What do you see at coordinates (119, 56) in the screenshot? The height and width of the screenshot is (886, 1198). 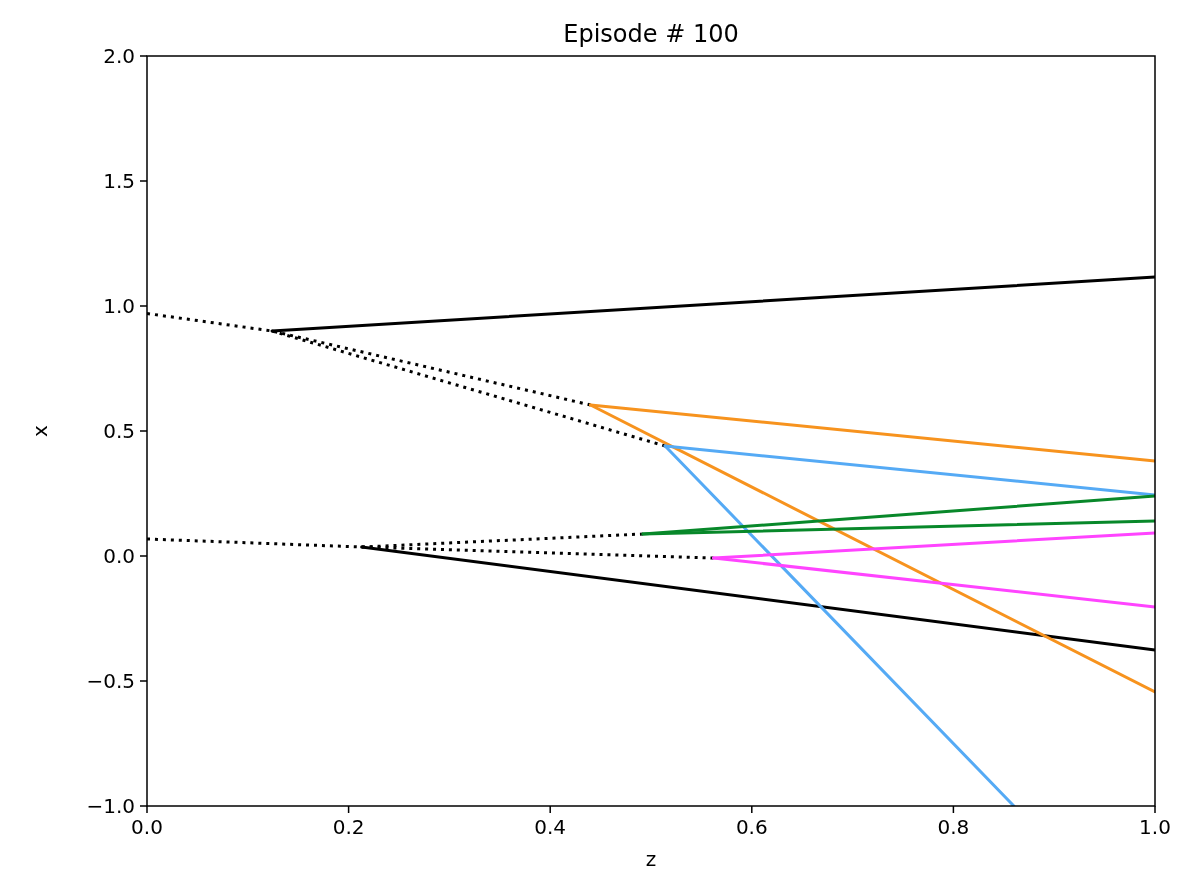 I see `y-tick-label: 2.0` at bounding box center [119, 56].